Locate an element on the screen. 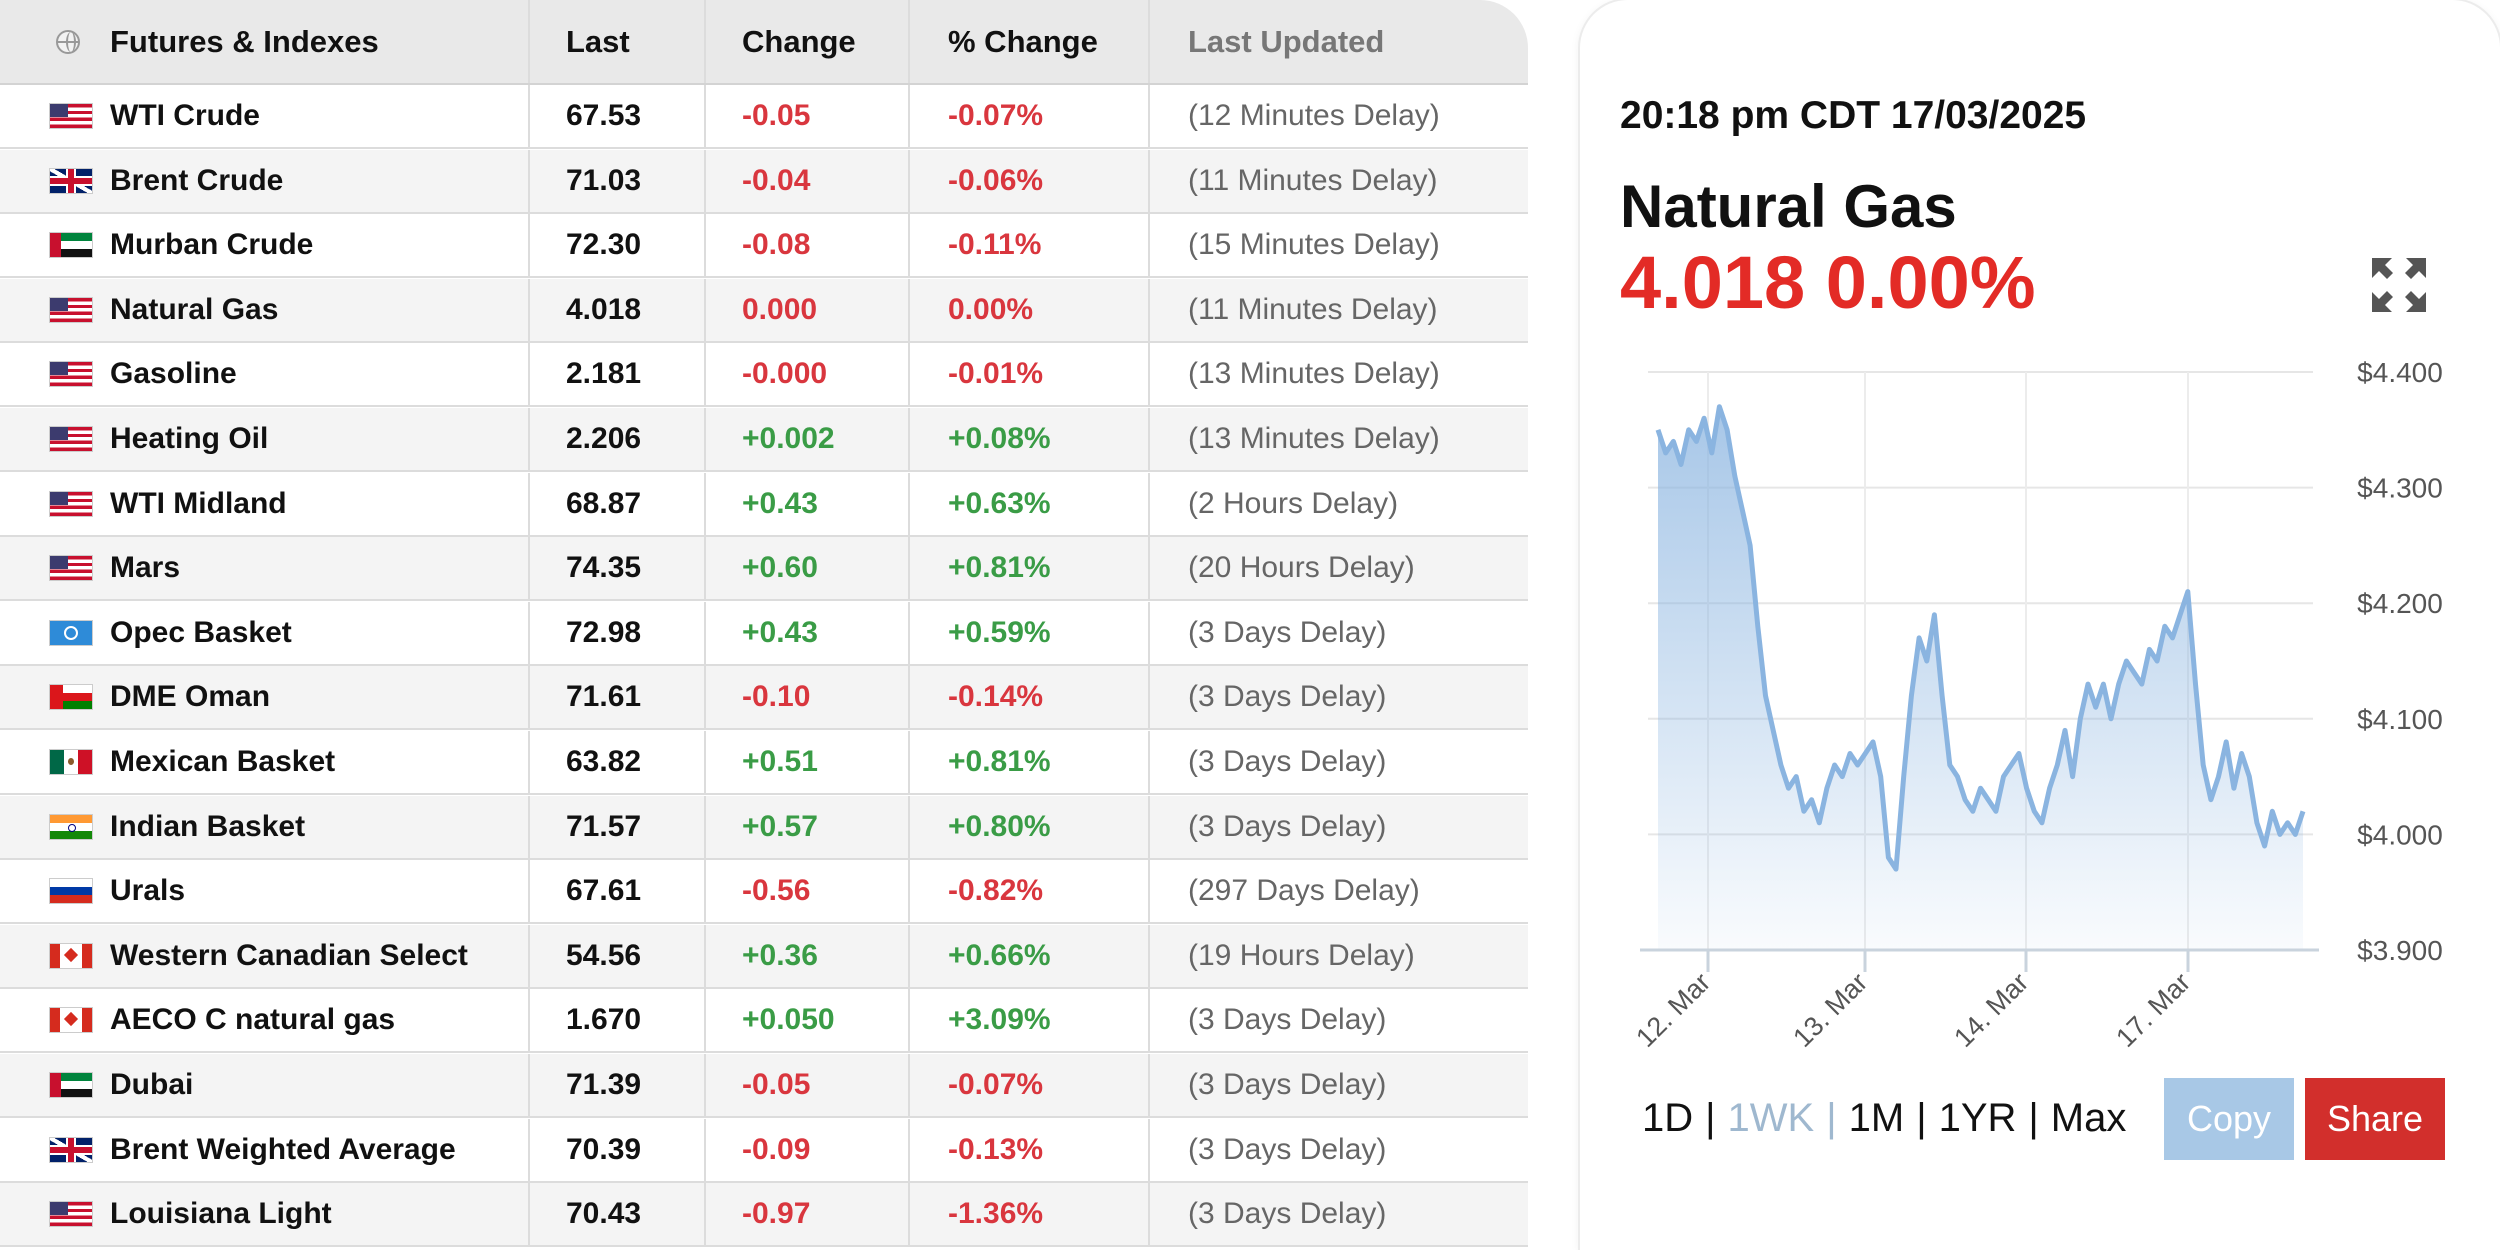 The height and width of the screenshot is (1250, 2500). change-cell: +0.43 is located at coordinates (808, 503).